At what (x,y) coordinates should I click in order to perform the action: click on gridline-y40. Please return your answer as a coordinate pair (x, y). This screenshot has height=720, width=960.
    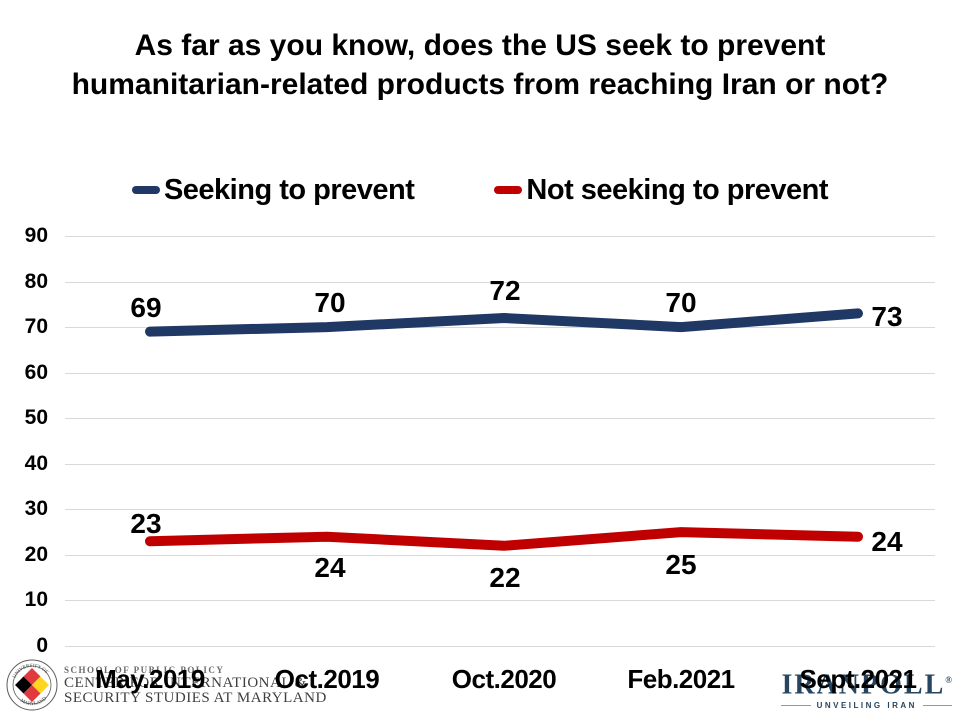
    Looking at the image, I should click on (500, 464).